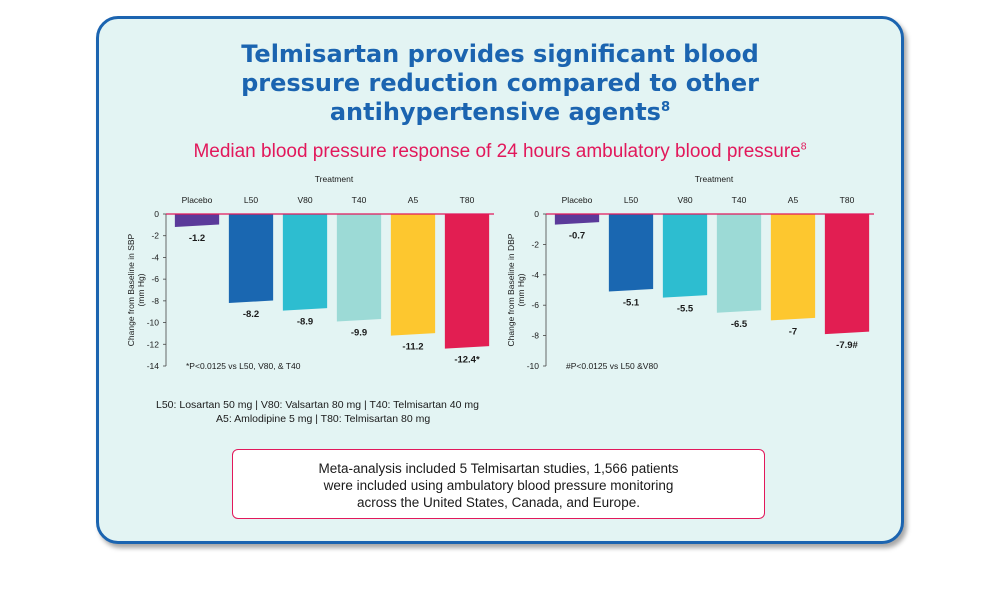 Image resolution: width=1000 pixels, height=593 pixels. What do you see at coordinates (136, 289) in the screenshot?
I see `sbp-y-axis-label: Change from Baseline in SBP(mm Hg)` at bounding box center [136, 289].